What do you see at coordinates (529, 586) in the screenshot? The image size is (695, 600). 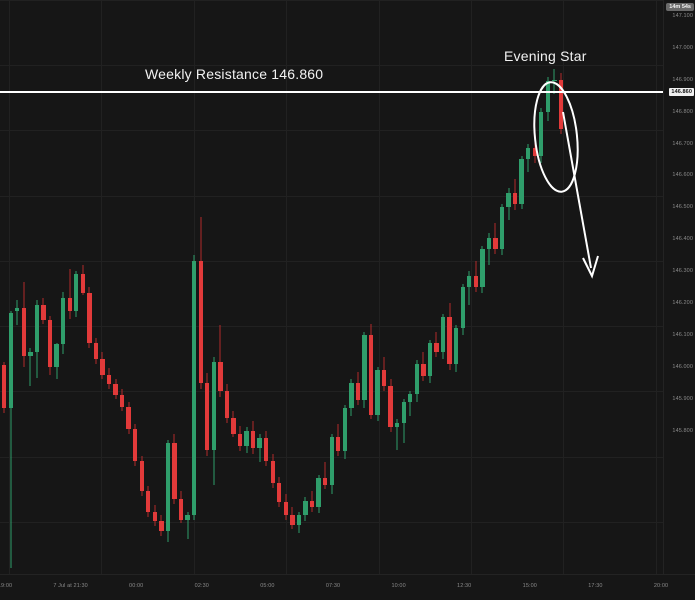 I see `time-tick: 15:00` at bounding box center [529, 586].